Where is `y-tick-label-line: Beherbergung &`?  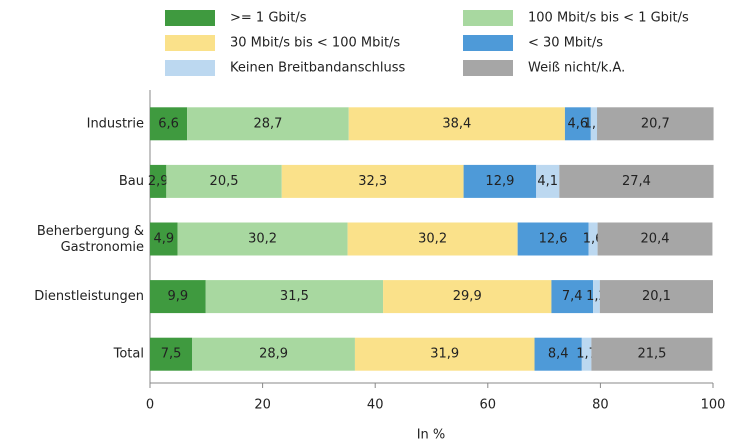 y-tick-label-line: Beherbergung & is located at coordinates (90, 231).